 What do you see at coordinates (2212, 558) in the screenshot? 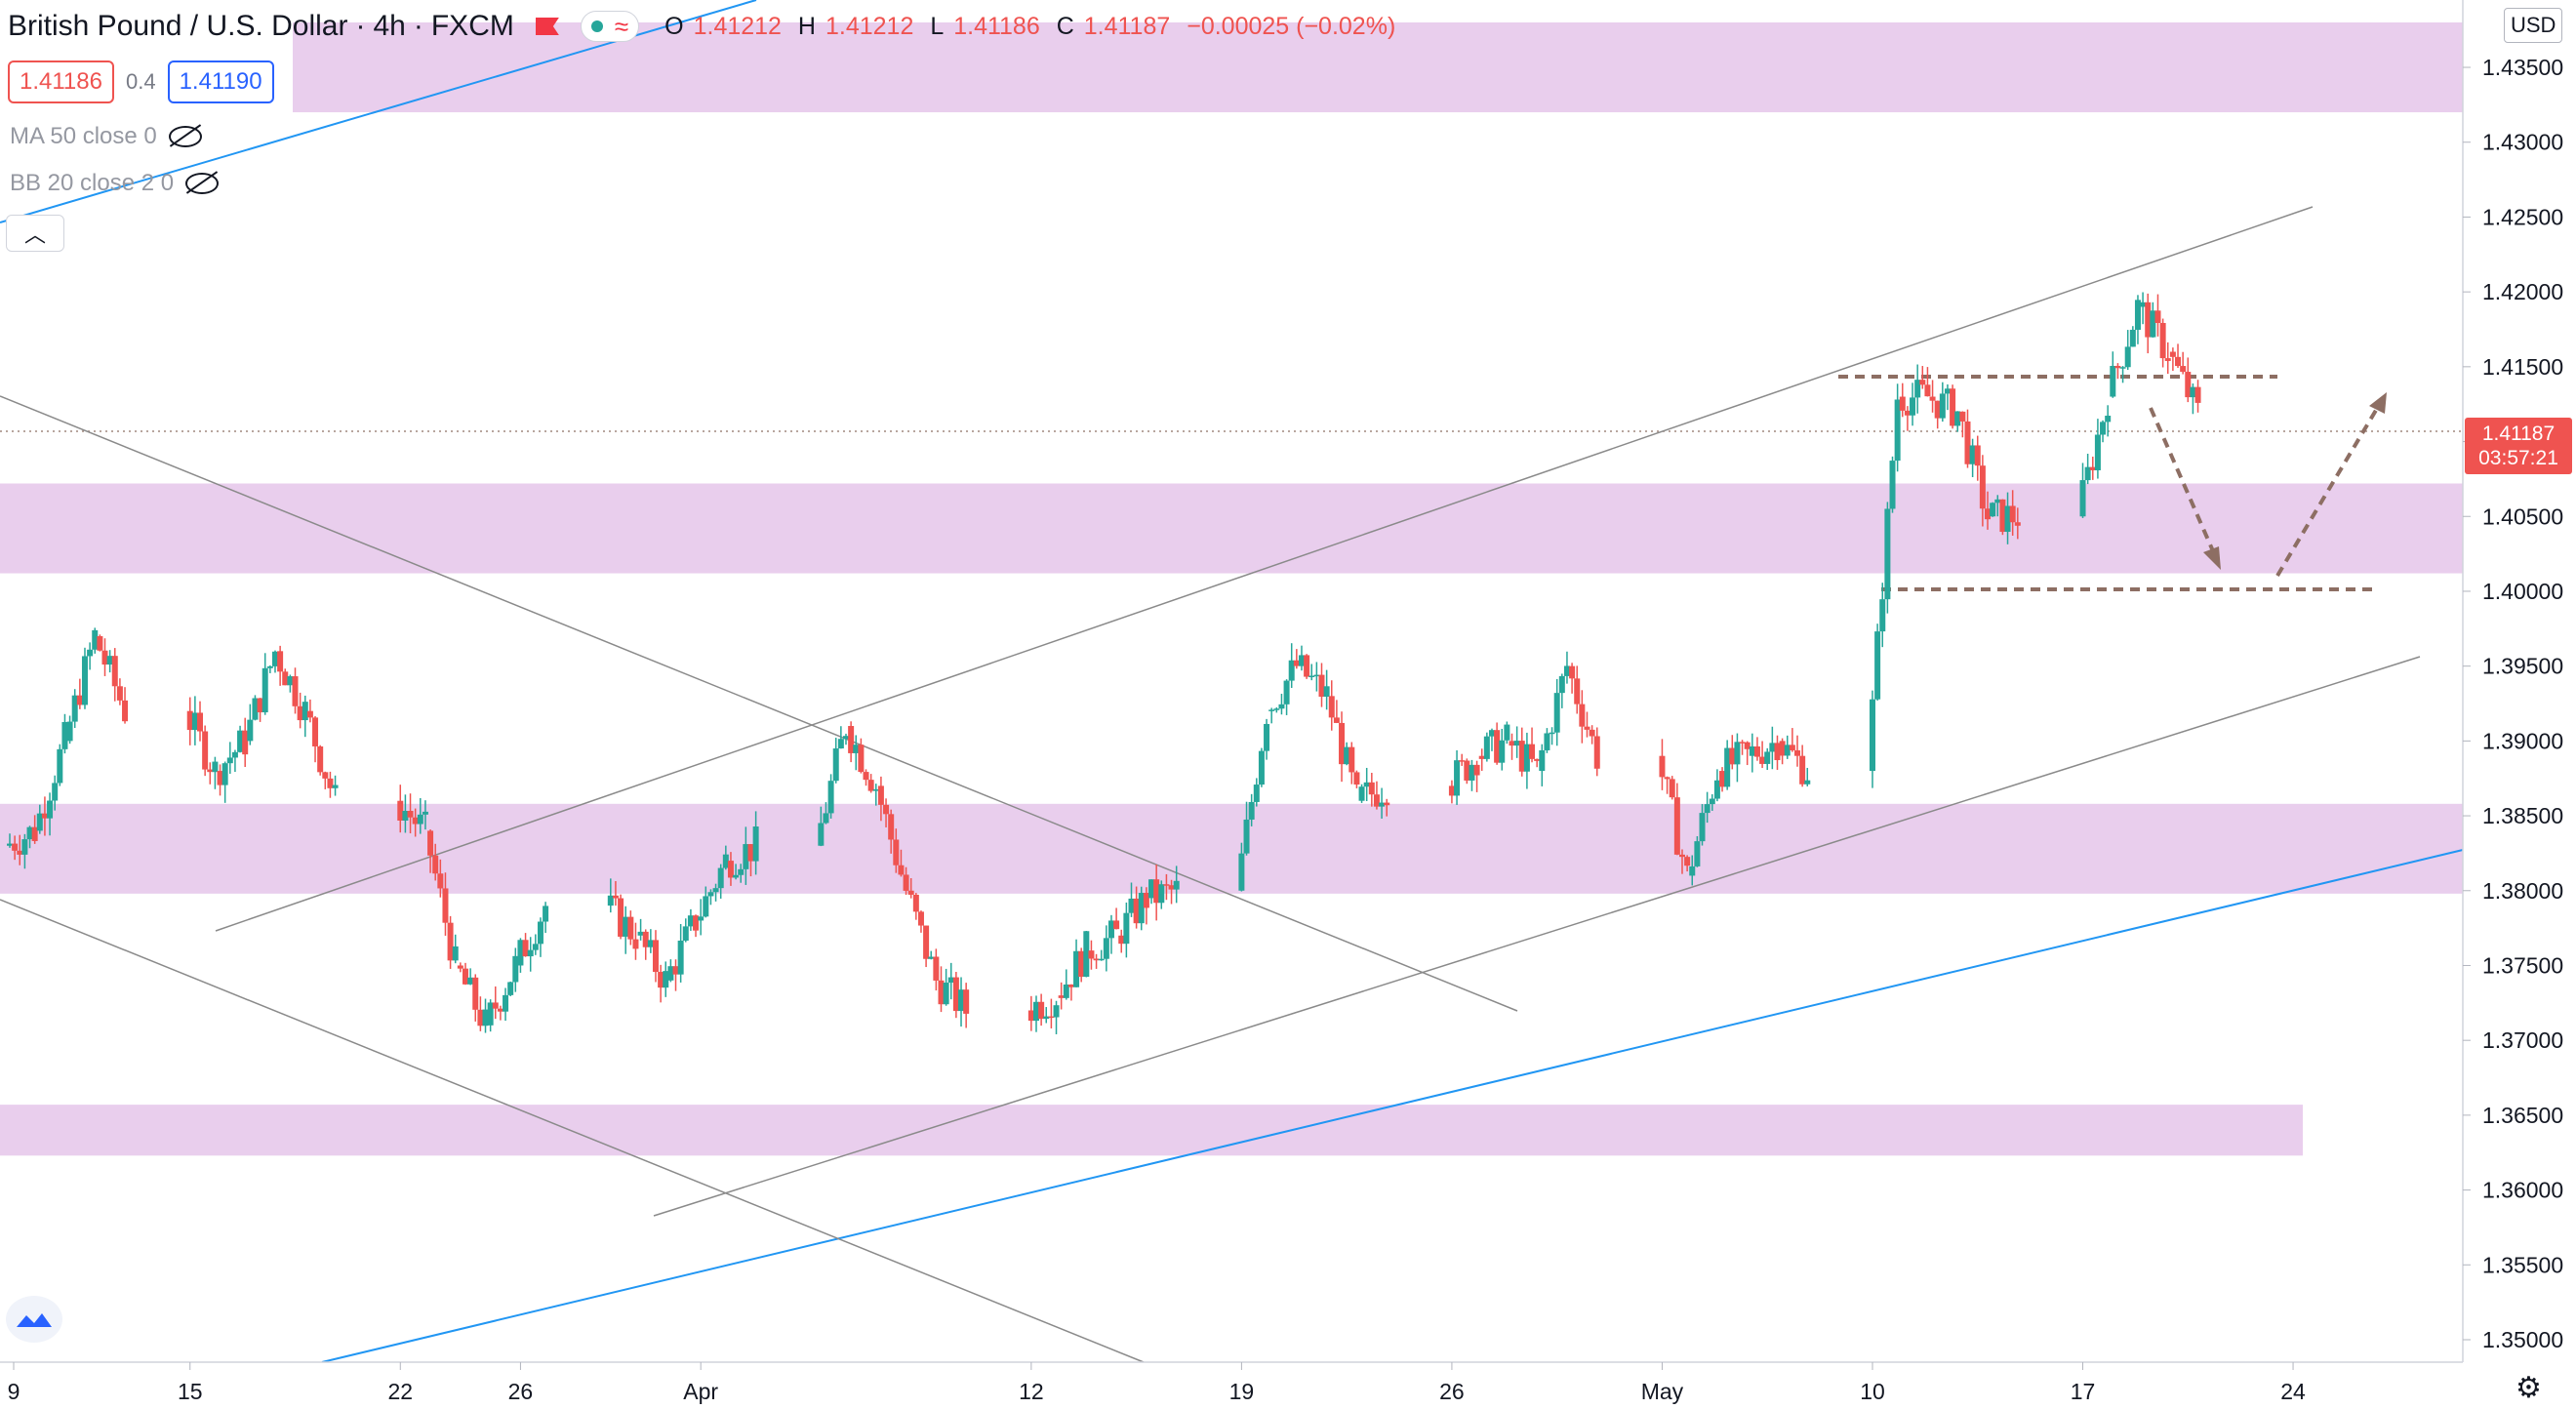
I see `projection-down-arrowhead` at bounding box center [2212, 558].